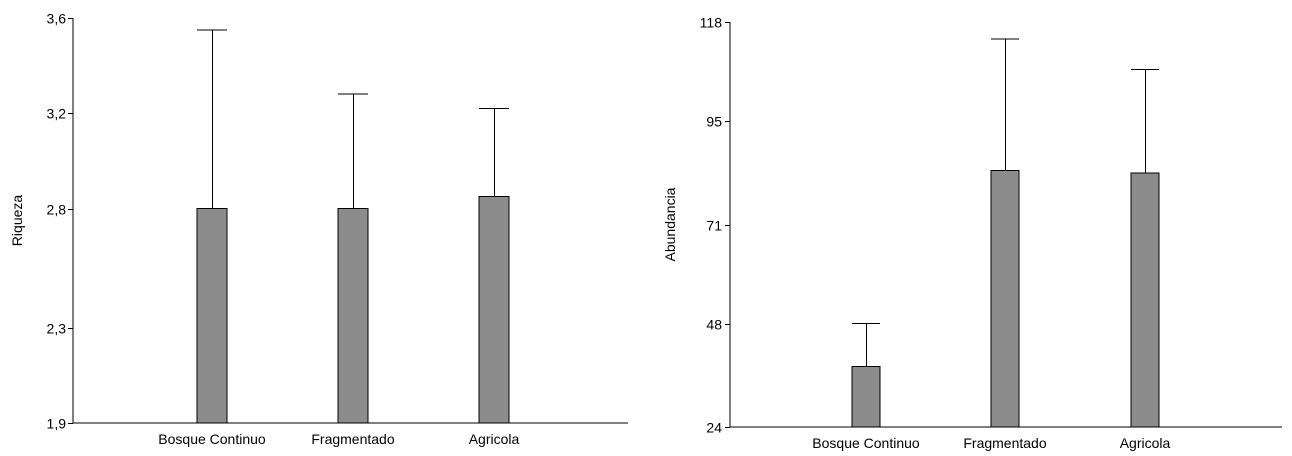 The image size is (1292, 456). Describe the element at coordinates (57, 19) in the screenshot. I see `y-tick-label: 3,6` at that location.